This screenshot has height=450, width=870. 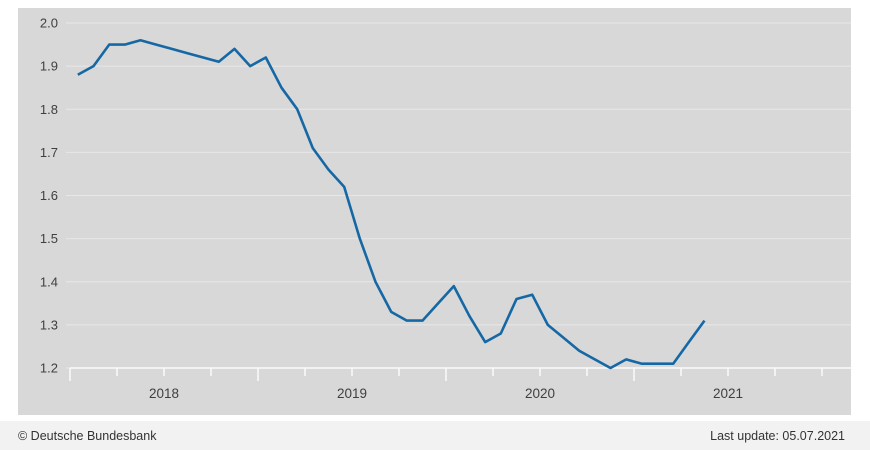 What do you see at coordinates (49, 23) in the screenshot?
I see `y-axis-tick-label: 2.0` at bounding box center [49, 23].